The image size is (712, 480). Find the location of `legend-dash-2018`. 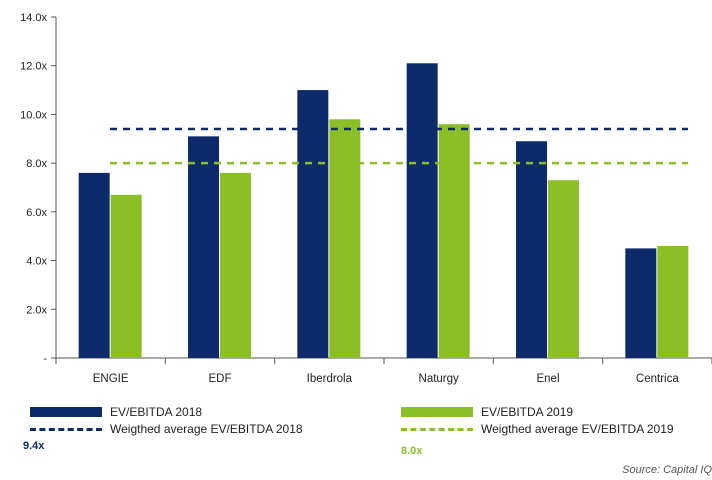

legend-dash-2018 is located at coordinates (66, 429).